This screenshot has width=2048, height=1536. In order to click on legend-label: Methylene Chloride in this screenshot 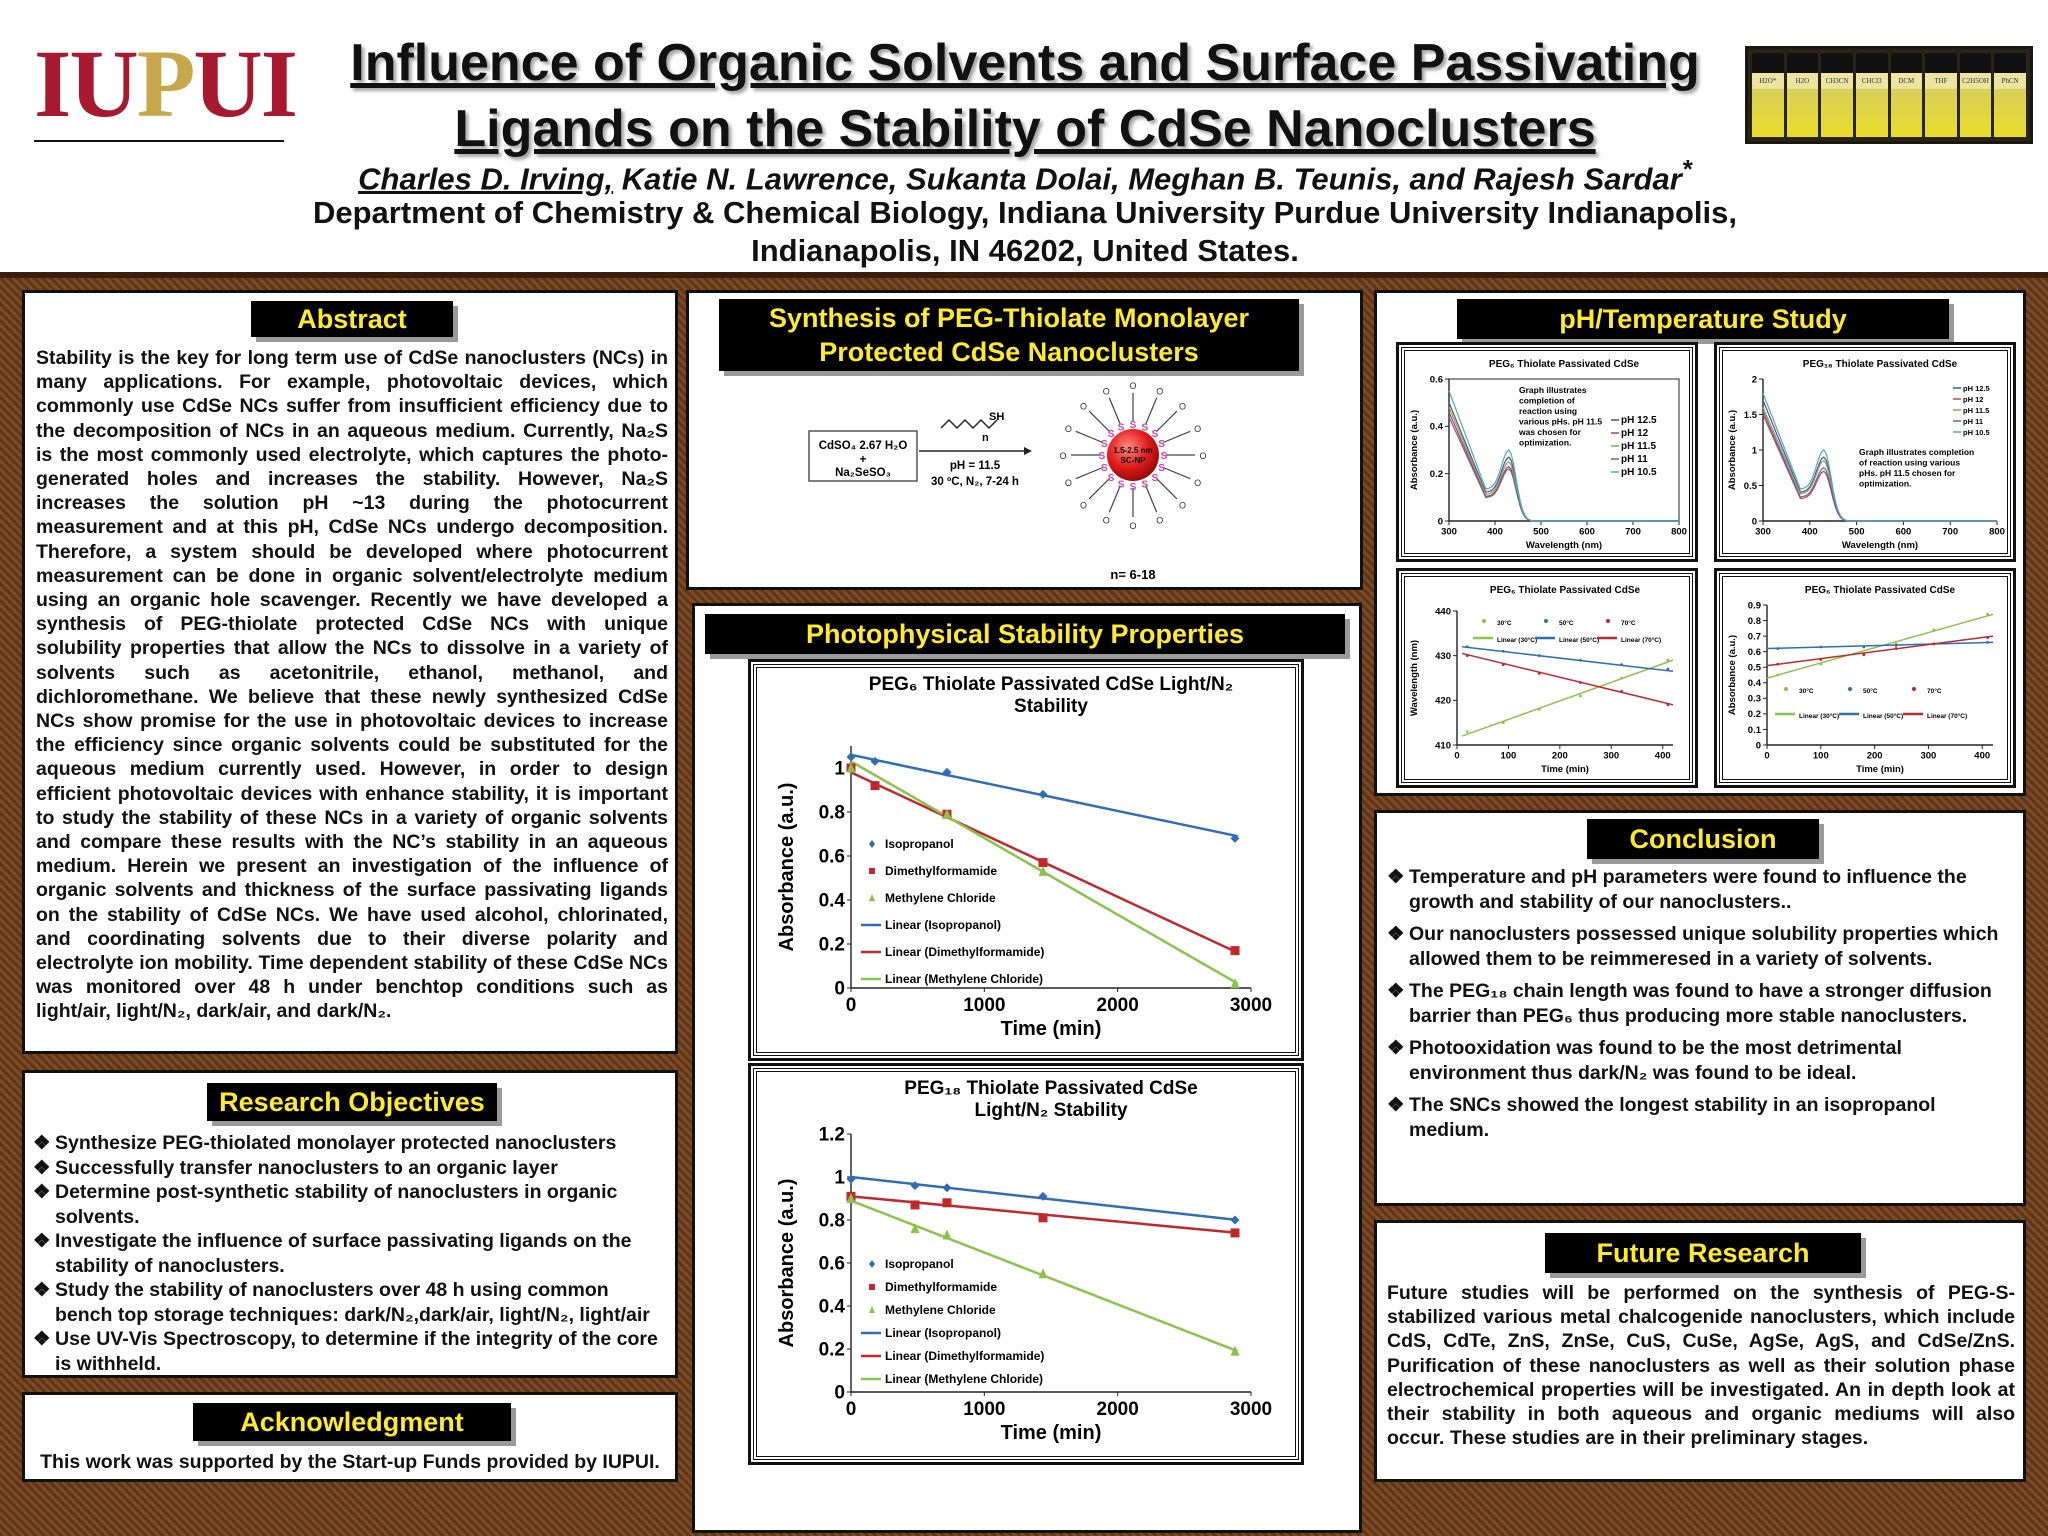, I will do `click(940, 898)`.